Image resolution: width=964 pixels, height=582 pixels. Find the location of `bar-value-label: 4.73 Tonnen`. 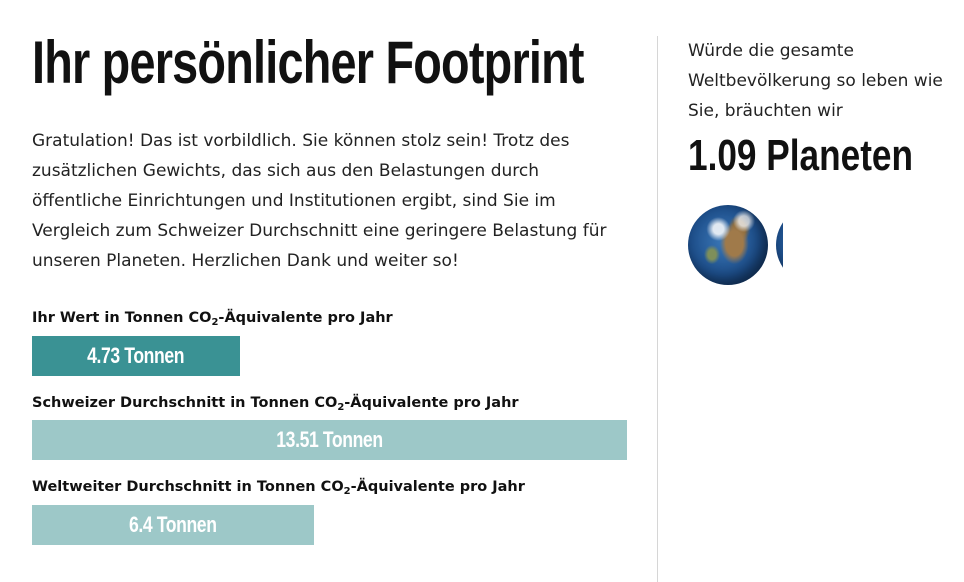

bar-value-label: 4.73 Tonnen is located at coordinates (136, 355).